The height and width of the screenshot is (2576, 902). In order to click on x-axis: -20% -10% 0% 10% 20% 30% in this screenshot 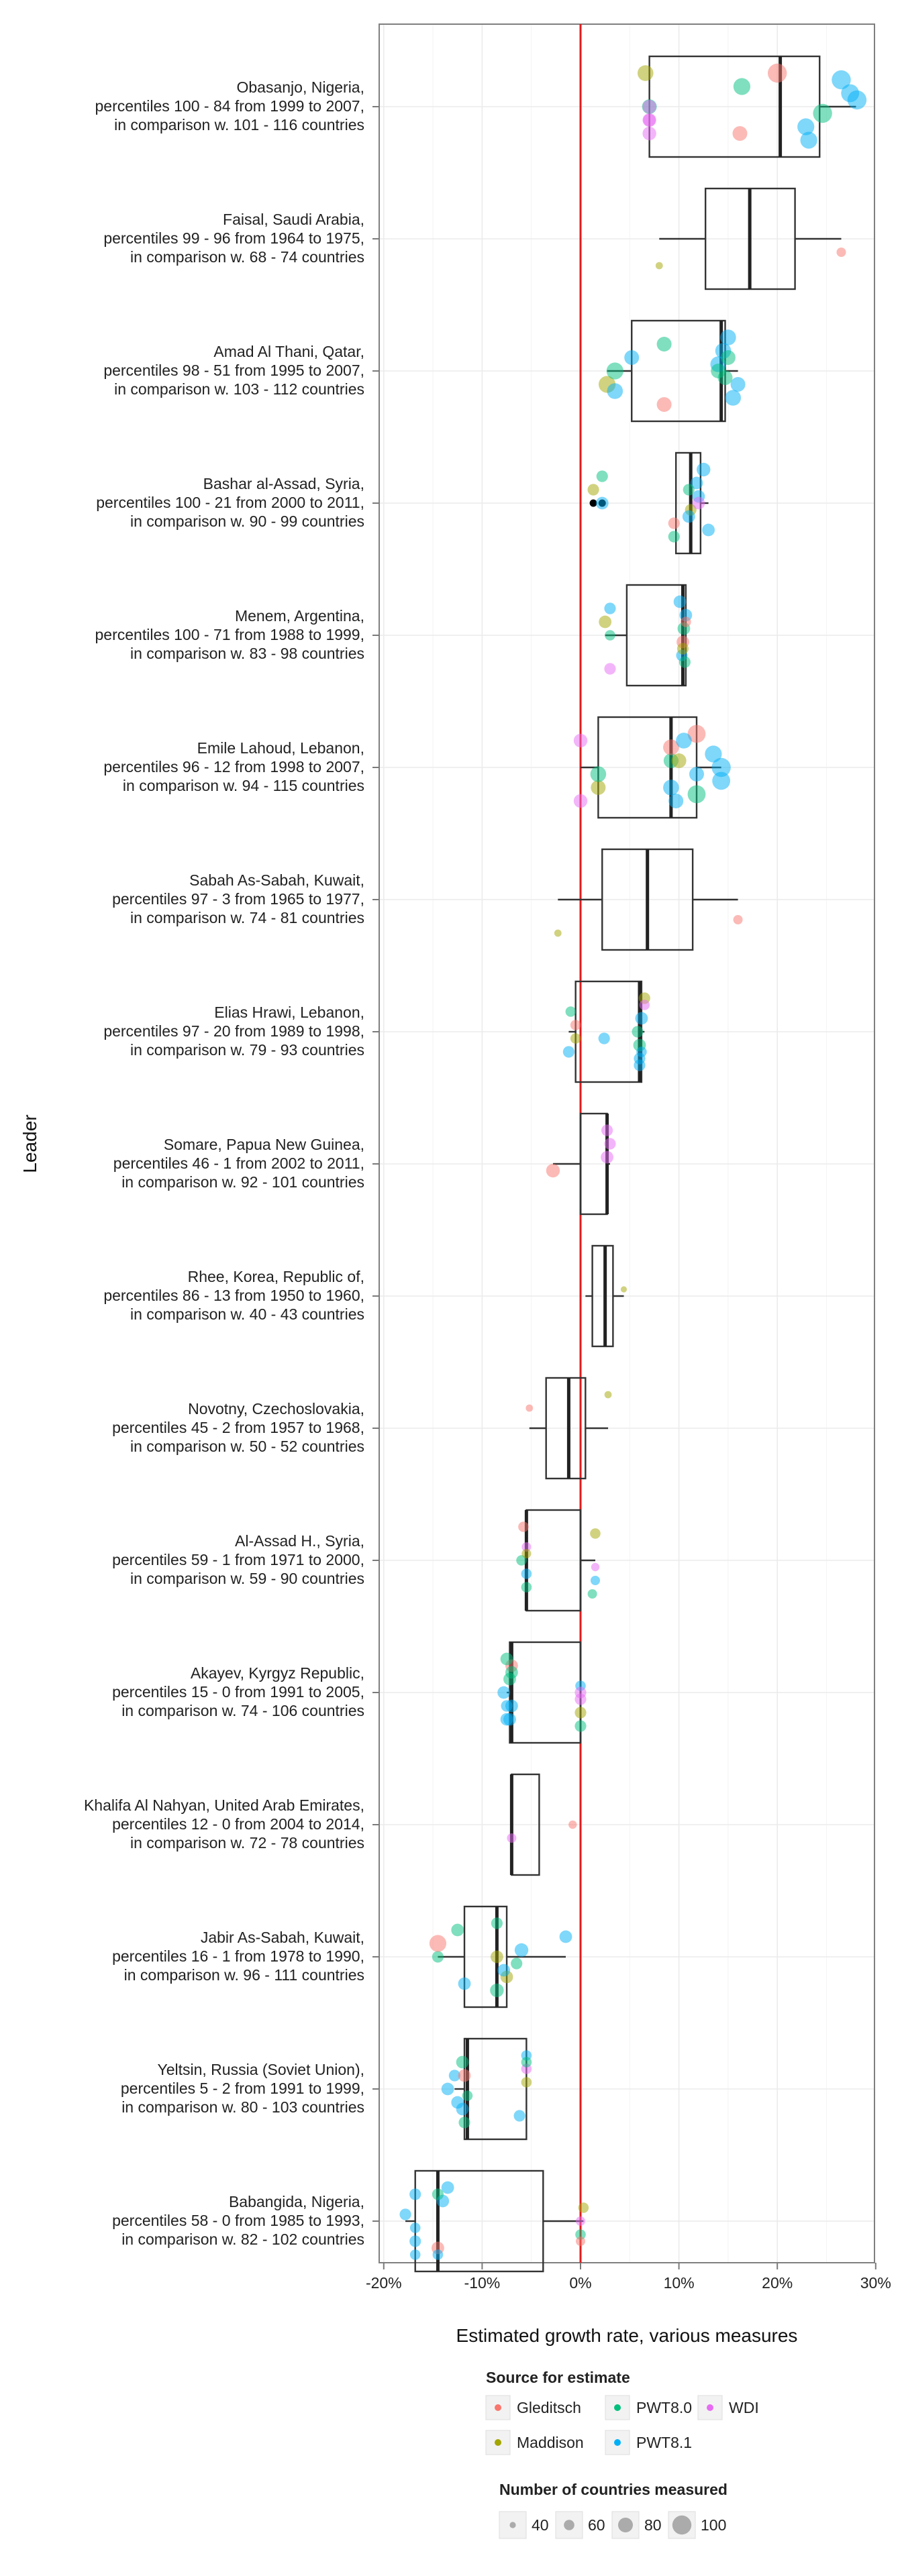, I will do `click(628, 2277)`.